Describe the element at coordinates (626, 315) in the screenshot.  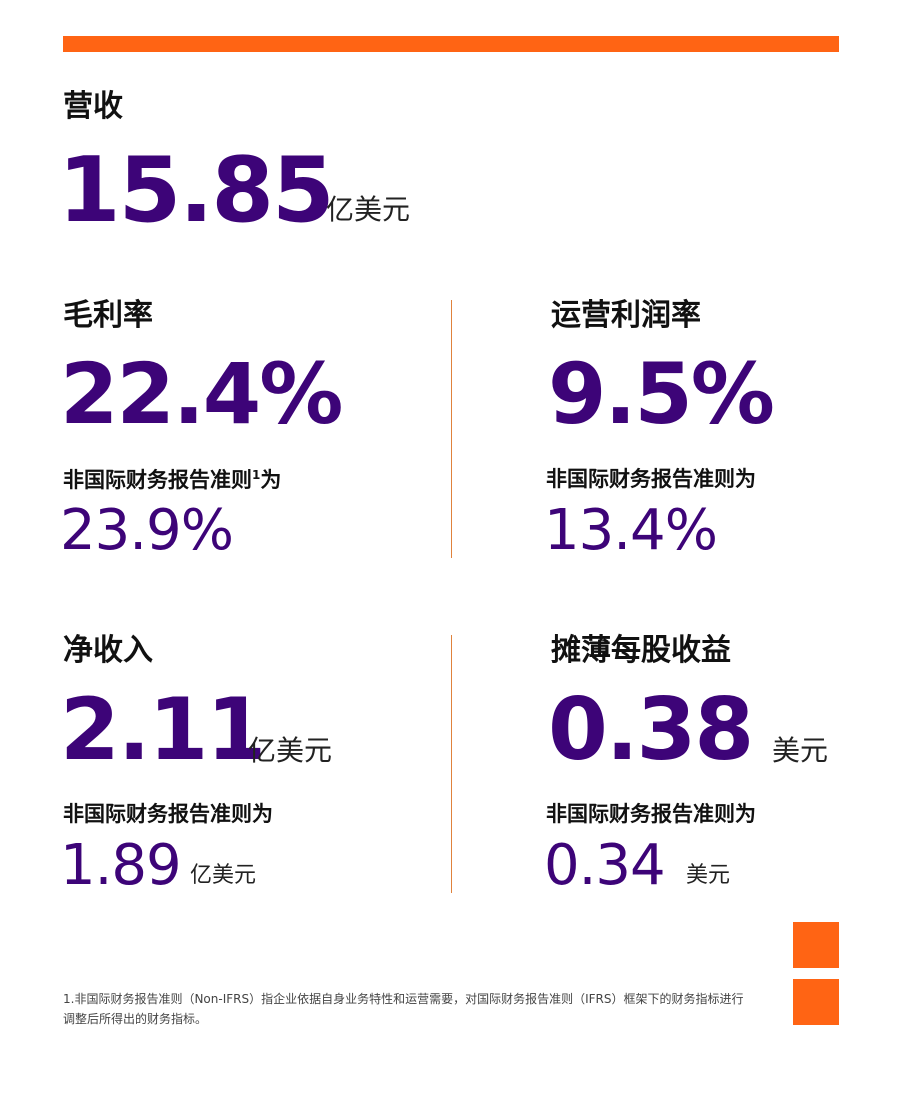
I see `operating-margin-label: 运营利润率` at that location.